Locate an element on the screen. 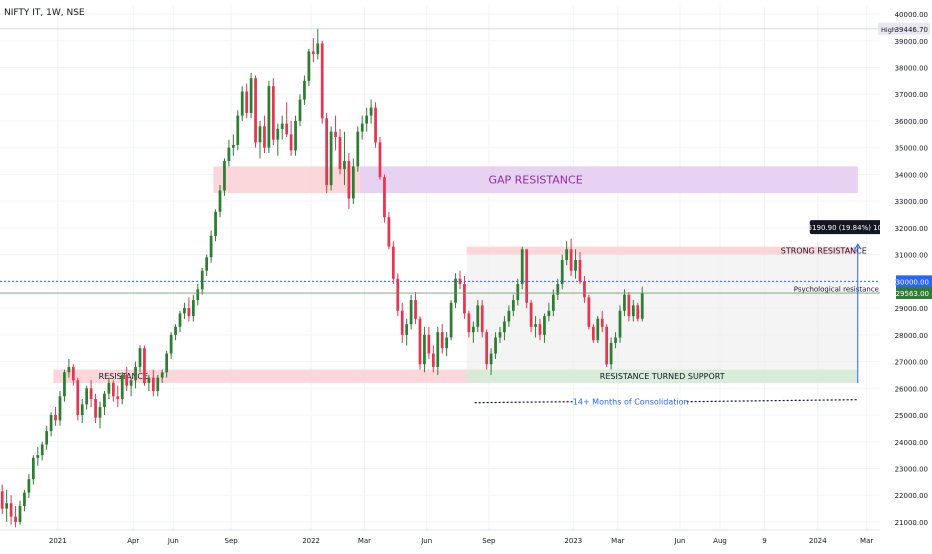  measure-label: 5190.90 (19.84%) 103818 is located at coordinates (854, 228).